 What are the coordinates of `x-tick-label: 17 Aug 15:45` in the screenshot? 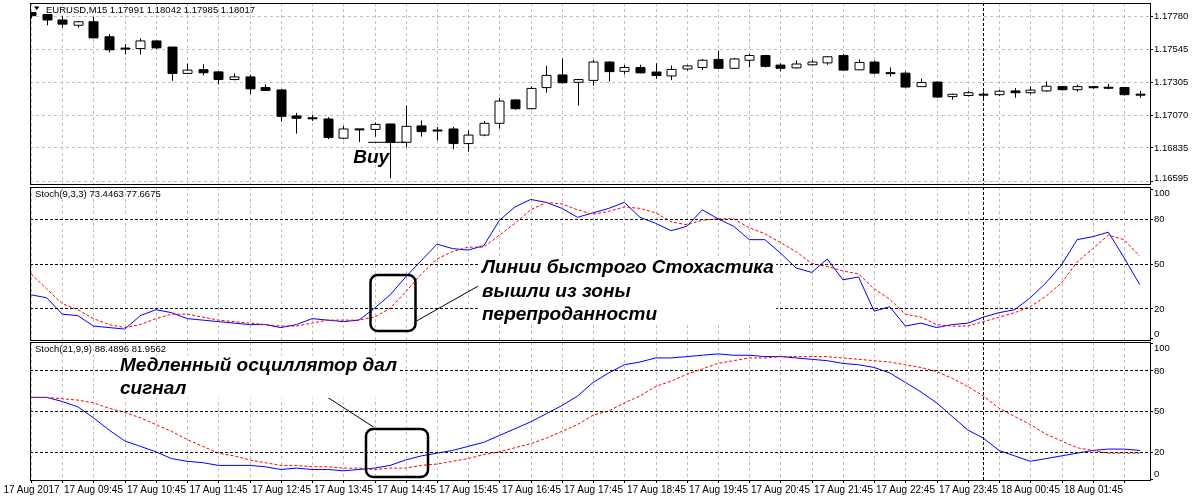 It's located at (469, 489).